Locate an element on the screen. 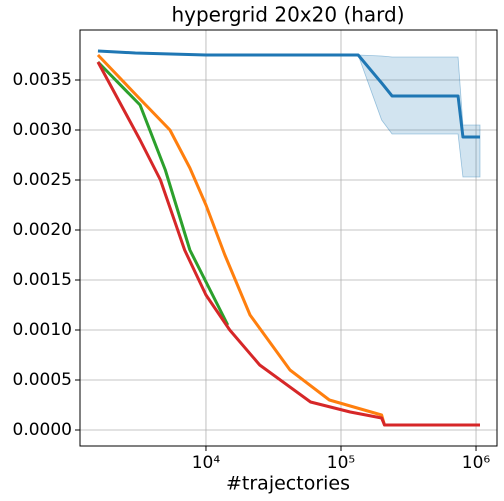 Image resolution: width=504 pixels, height=501 pixels. y-tick-label: 0.0010 is located at coordinates (42, 330).